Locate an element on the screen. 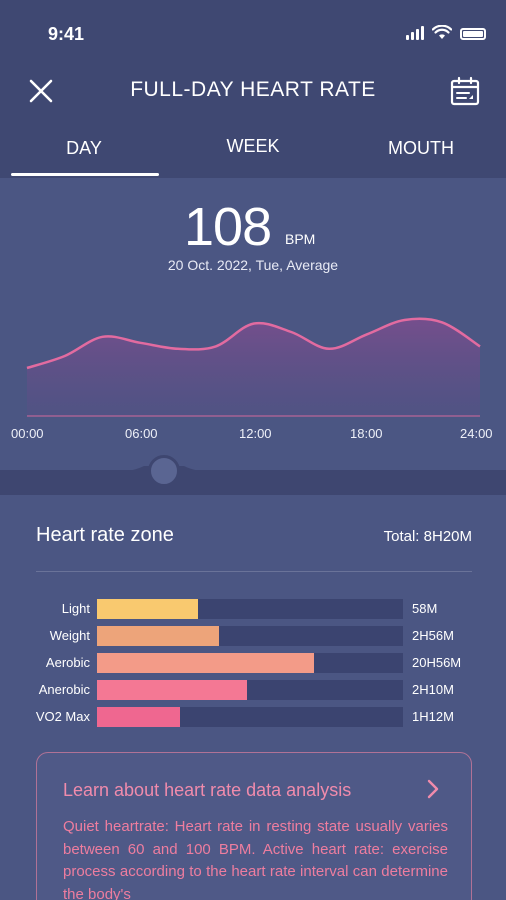  zone-row-weight: Weight 2H56M is located at coordinates (253, 636).